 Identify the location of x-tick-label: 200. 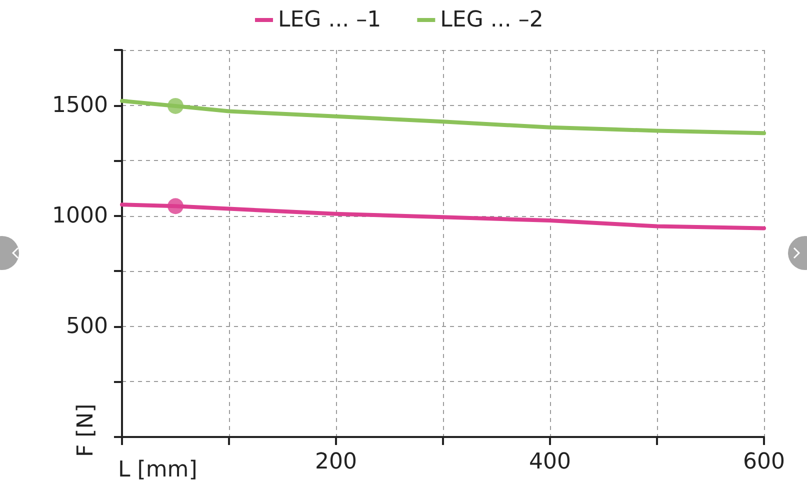
(336, 462).